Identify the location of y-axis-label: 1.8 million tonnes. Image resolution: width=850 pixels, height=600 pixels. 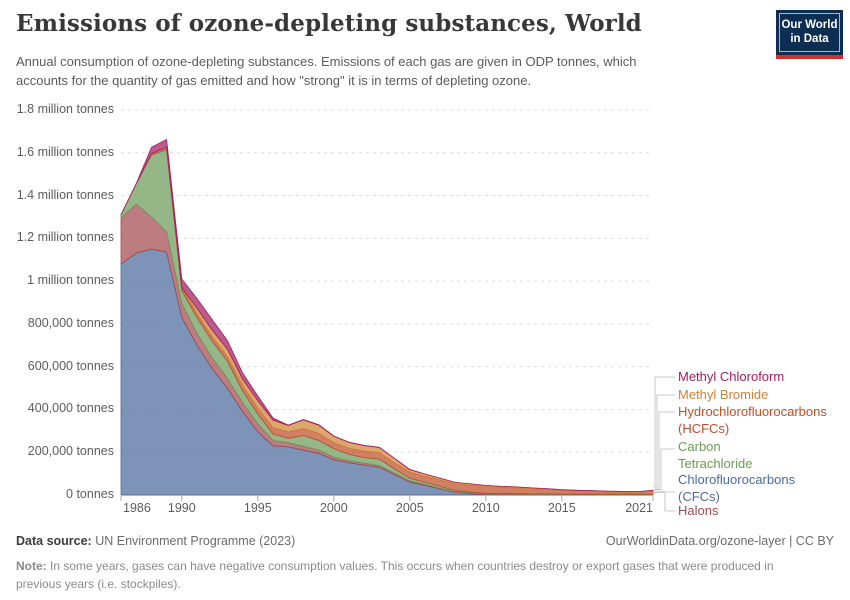
(65, 109).